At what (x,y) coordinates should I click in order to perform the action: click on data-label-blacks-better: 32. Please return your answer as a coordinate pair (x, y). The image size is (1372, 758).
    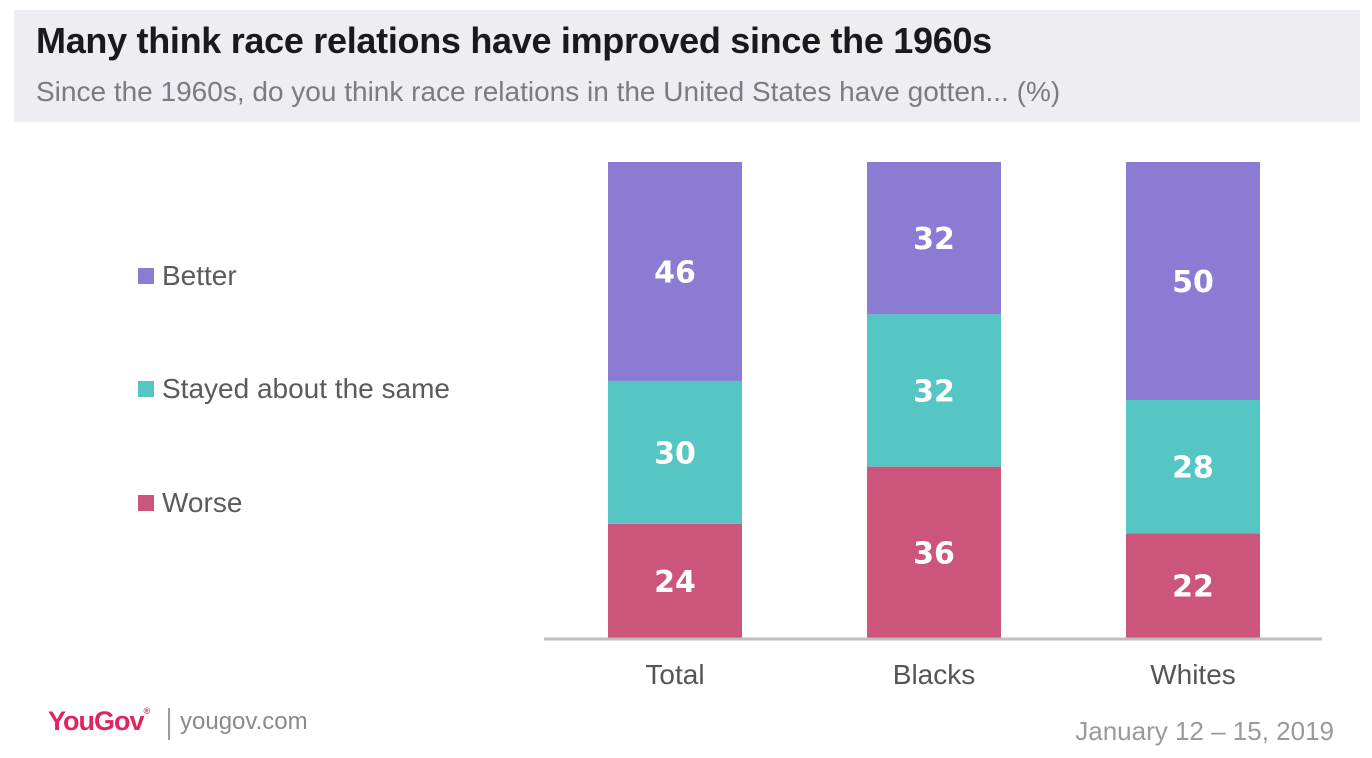
    Looking at the image, I should click on (934, 239).